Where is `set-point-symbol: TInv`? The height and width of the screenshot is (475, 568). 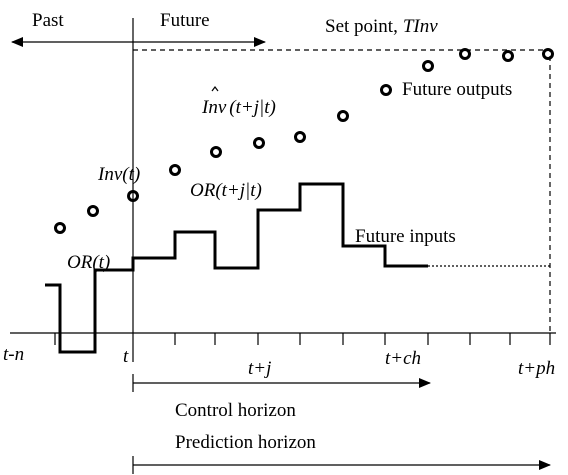 set-point-symbol: TInv is located at coordinates (420, 26).